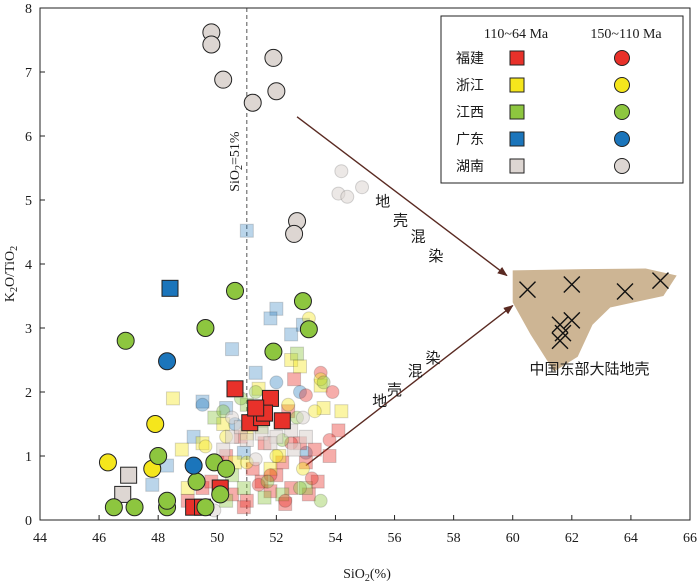 The image size is (700, 588). Describe the element at coordinates (432, 358) in the screenshot. I see `lower-arrow-char-3: 染` at that location.